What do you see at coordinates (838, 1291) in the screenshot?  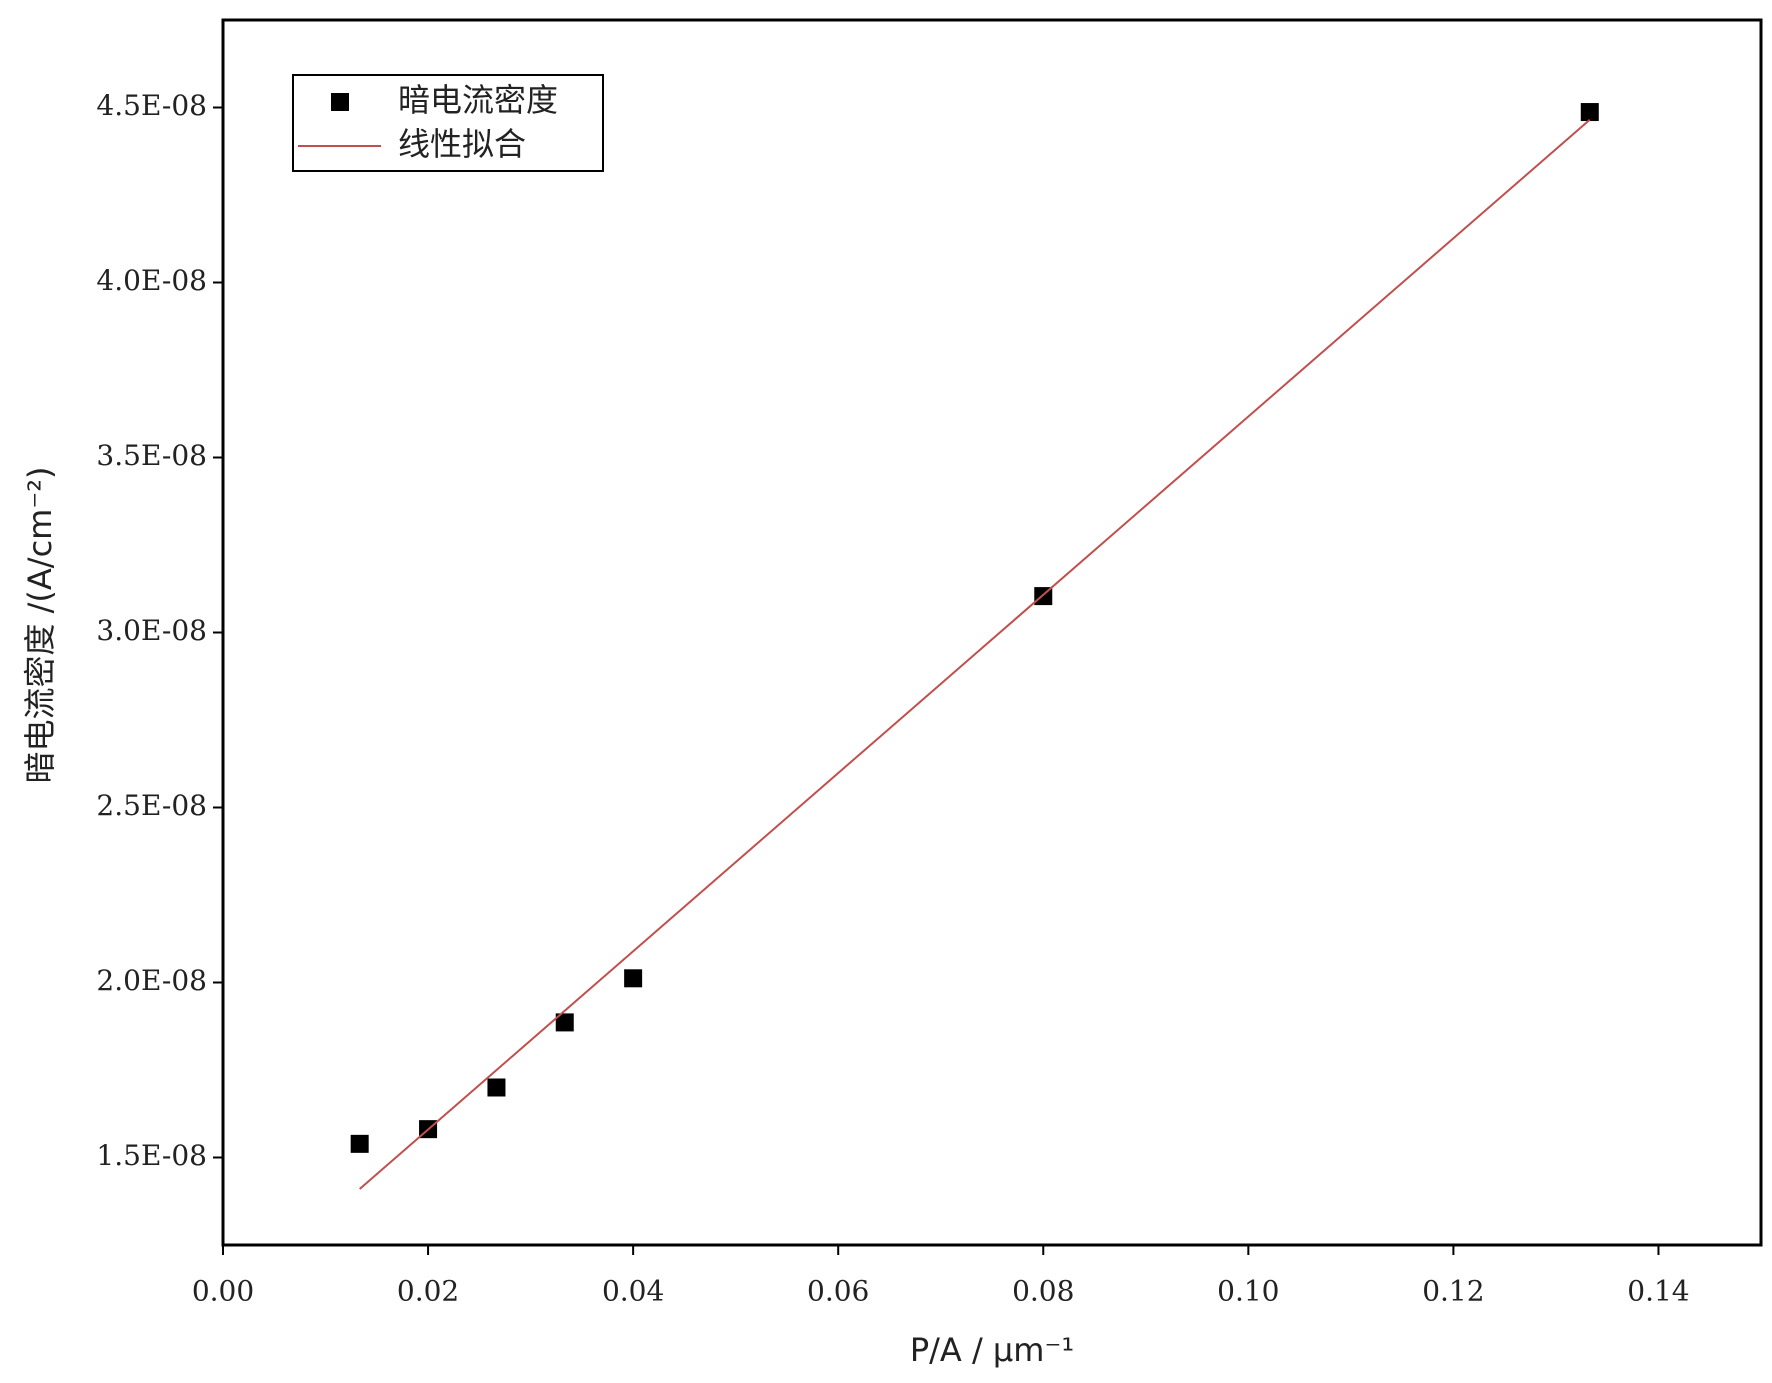 I see `x-tick-label: 0.06` at bounding box center [838, 1291].